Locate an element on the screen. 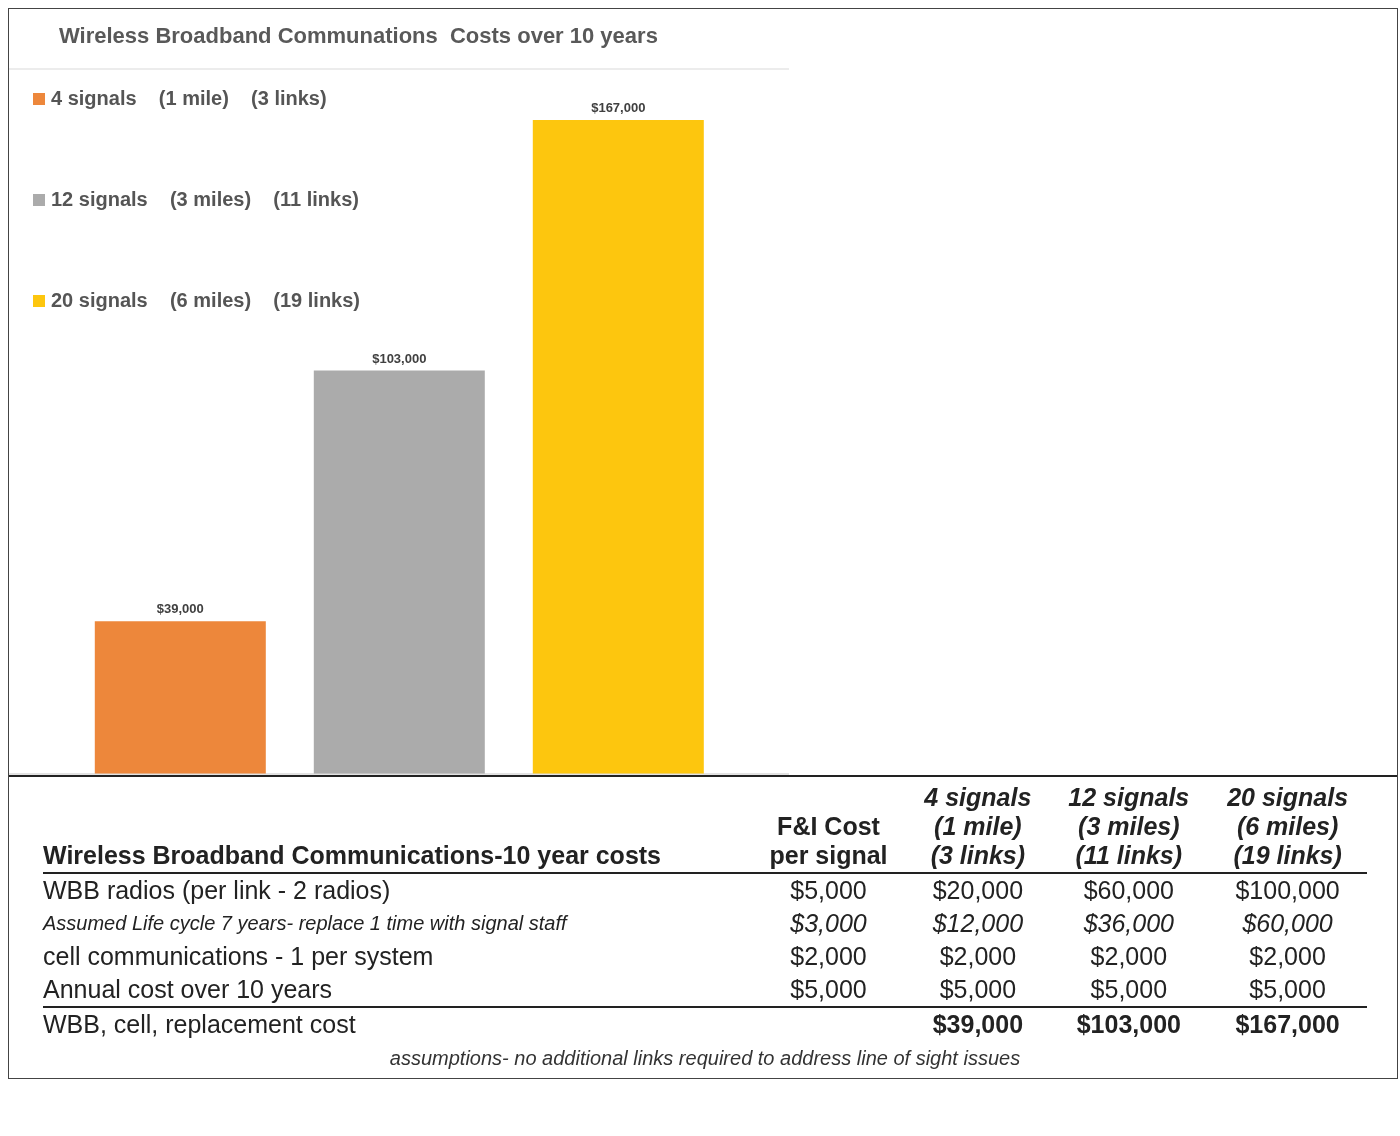 This screenshot has height=1136, width=1400. text: $3,000 is located at coordinates (828, 923).